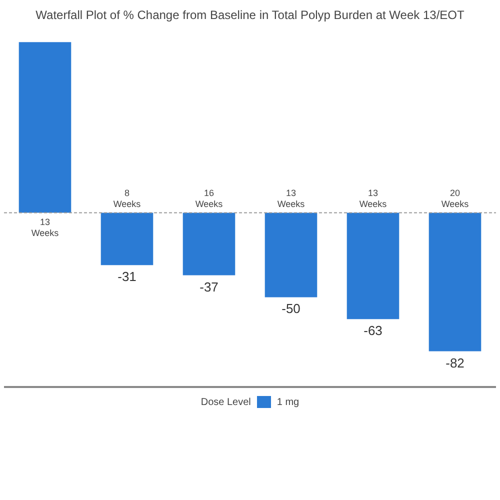 This screenshot has width=500, height=500. I want to click on data-label: -82, so click(455, 362).